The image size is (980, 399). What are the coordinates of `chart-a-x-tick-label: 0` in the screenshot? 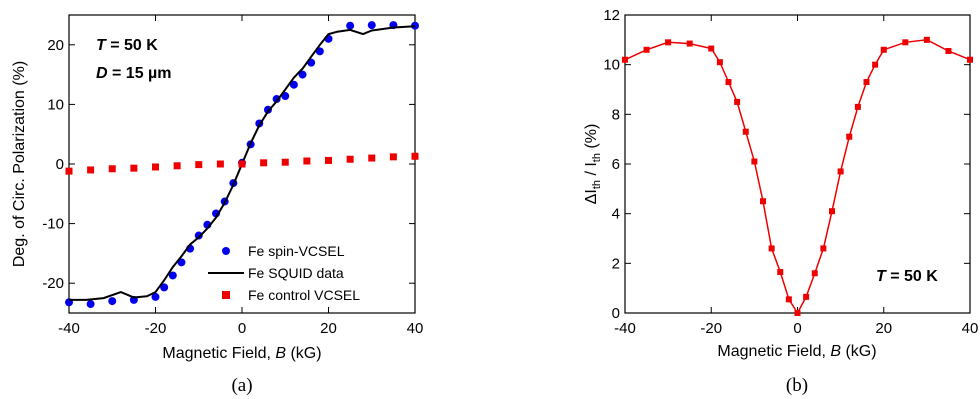 It's located at (242, 328).